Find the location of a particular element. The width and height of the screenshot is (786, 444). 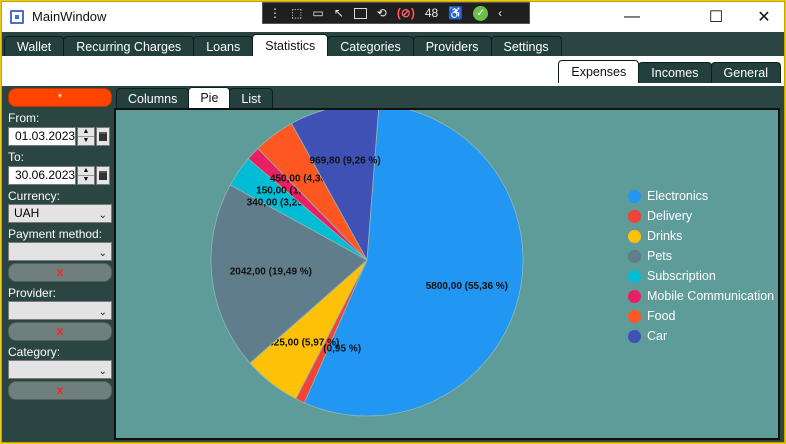

to-date-stepper: ▲ ▼ is located at coordinates (86, 175).